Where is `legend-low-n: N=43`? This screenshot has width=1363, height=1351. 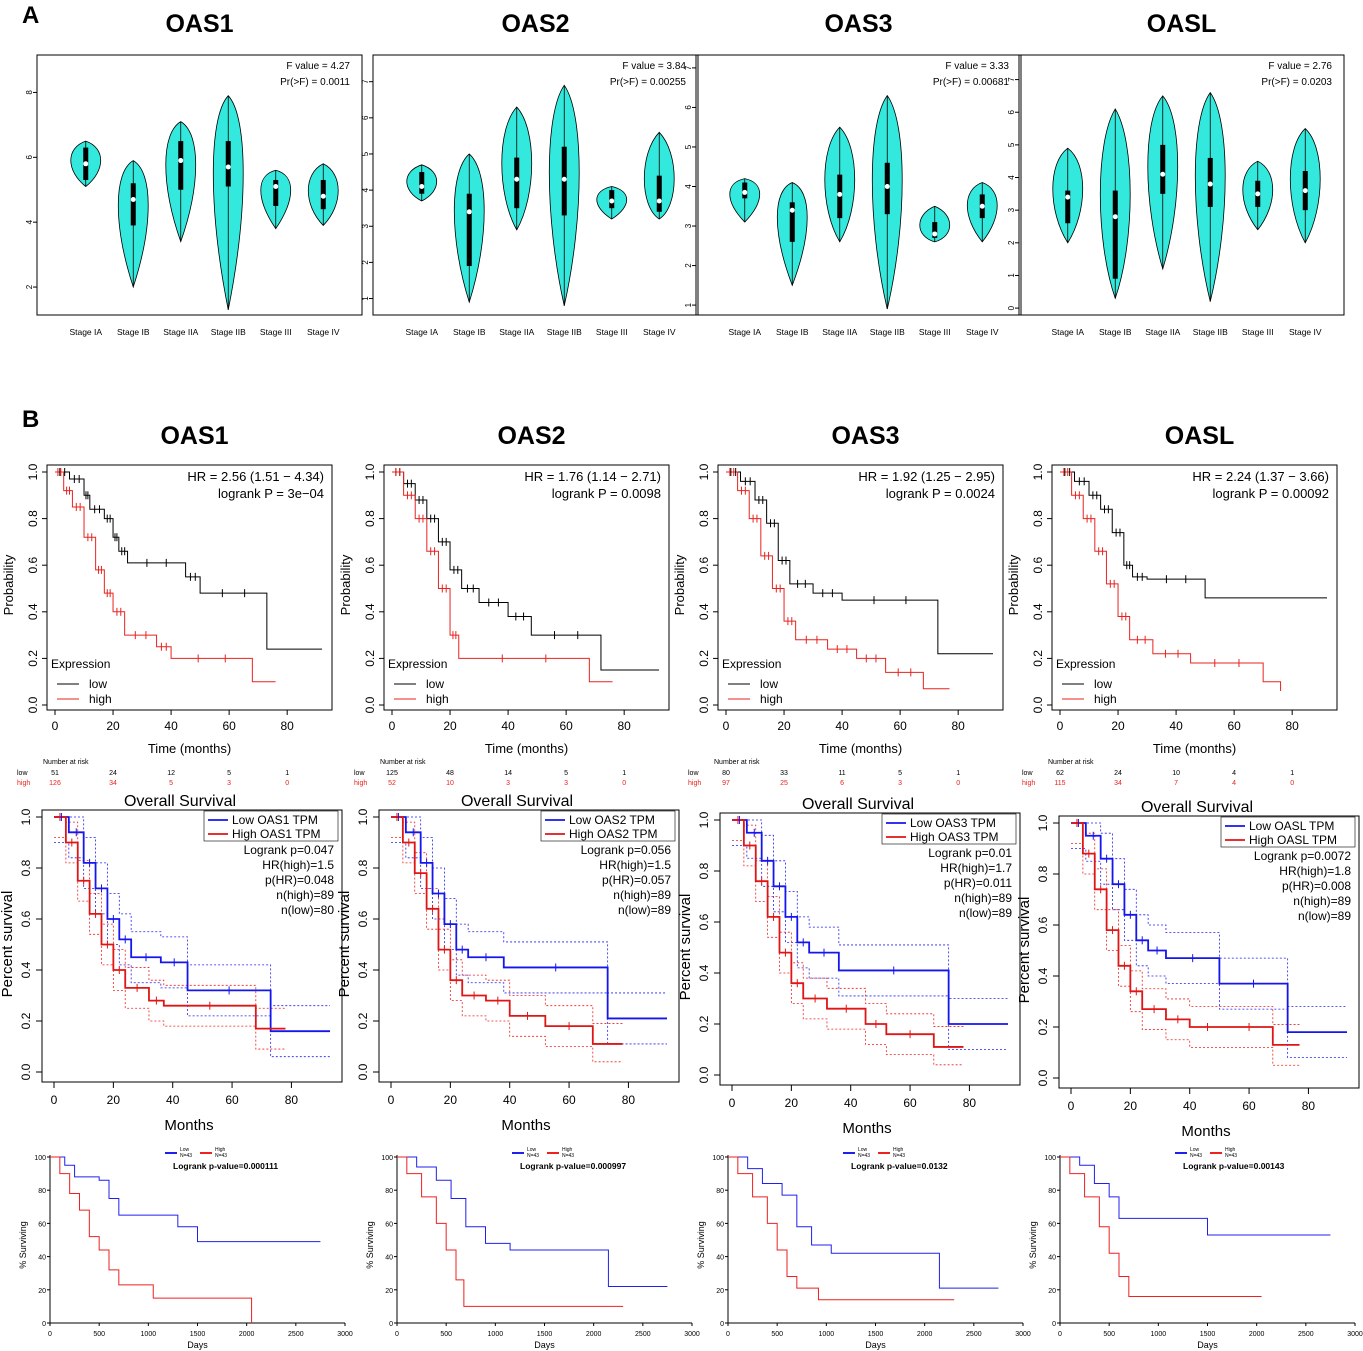
legend-low-n: N=43 is located at coordinates (1196, 1156).